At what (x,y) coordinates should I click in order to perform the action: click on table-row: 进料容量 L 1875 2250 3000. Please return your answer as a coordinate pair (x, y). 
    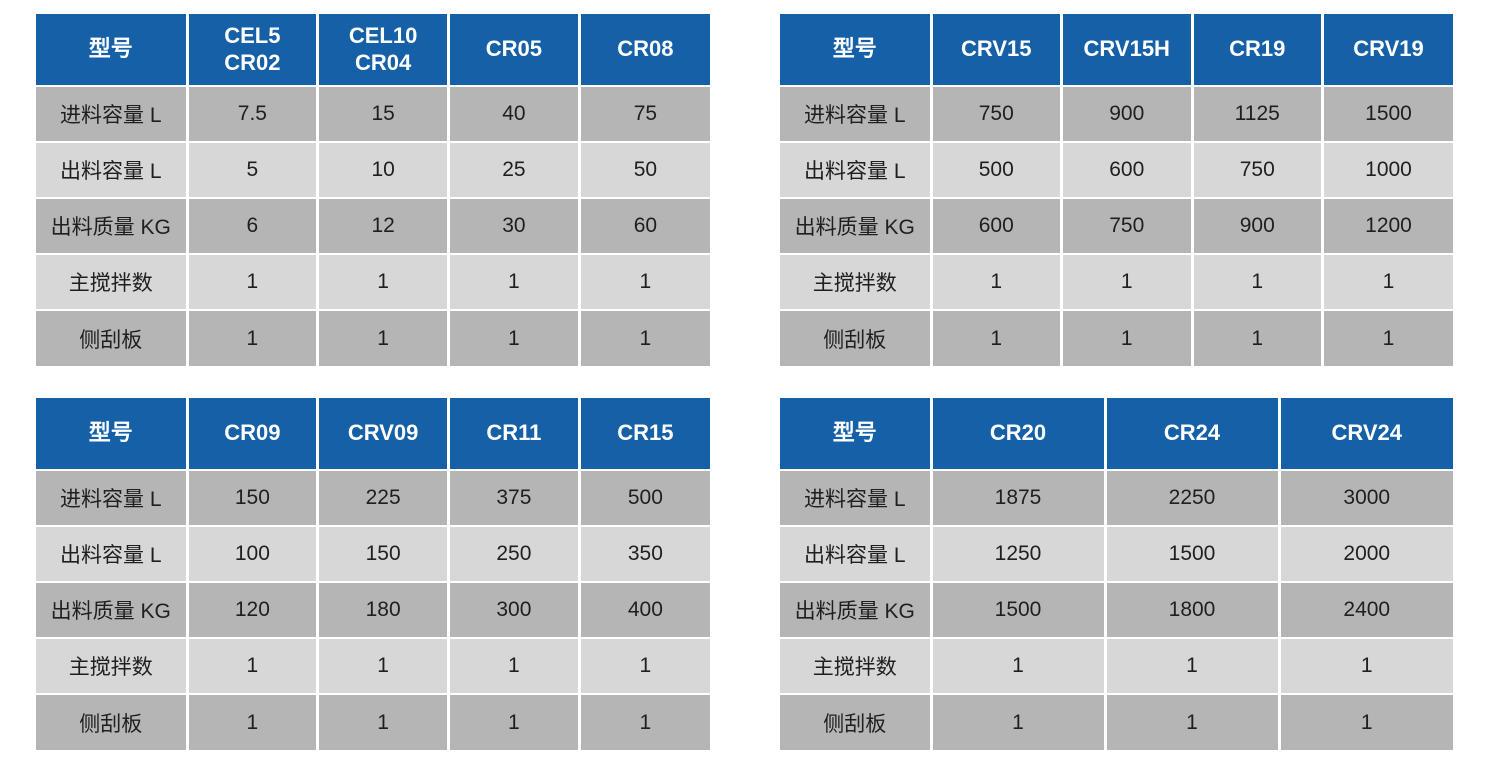
    Looking at the image, I should click on (1116, 498).